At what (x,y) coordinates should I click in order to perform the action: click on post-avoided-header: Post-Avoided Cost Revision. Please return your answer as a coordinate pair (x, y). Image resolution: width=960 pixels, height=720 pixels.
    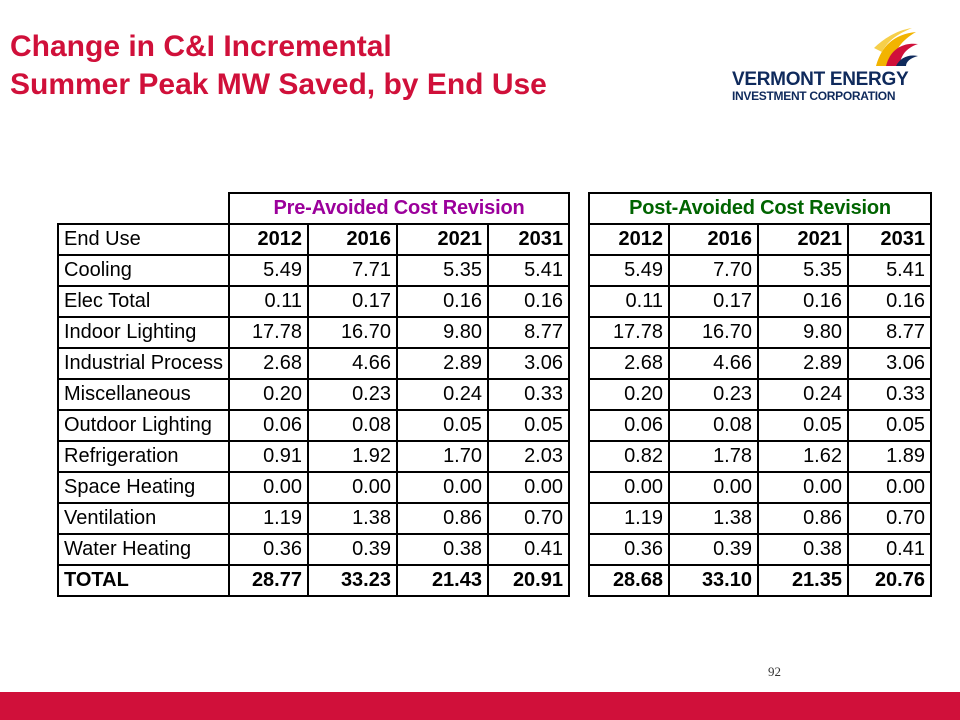
    Looking at the image, I should click on (760, 208).